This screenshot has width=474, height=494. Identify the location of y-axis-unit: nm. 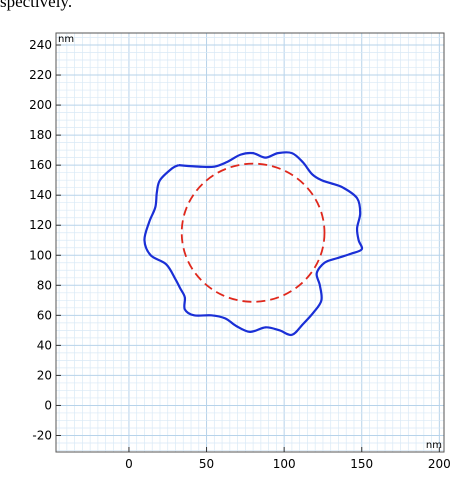
(66, 39).